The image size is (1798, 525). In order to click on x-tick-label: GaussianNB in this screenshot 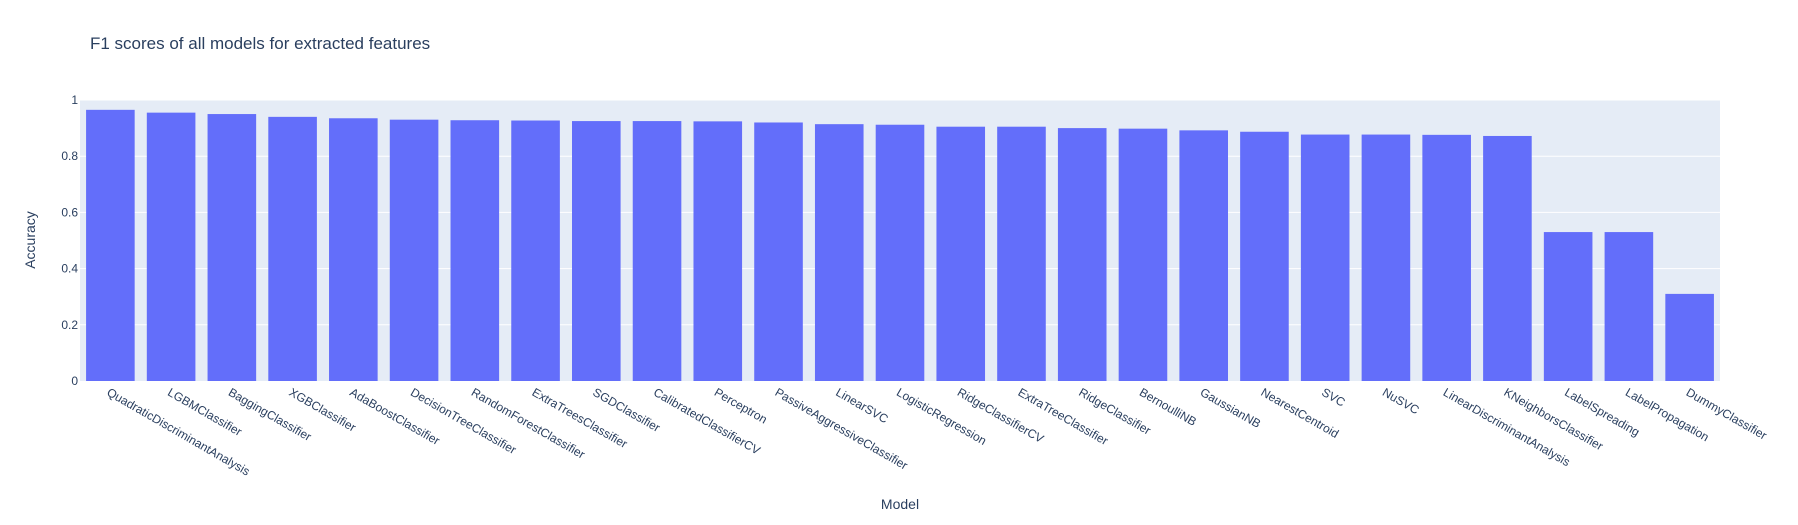, I will do `click(1230, 408)`.